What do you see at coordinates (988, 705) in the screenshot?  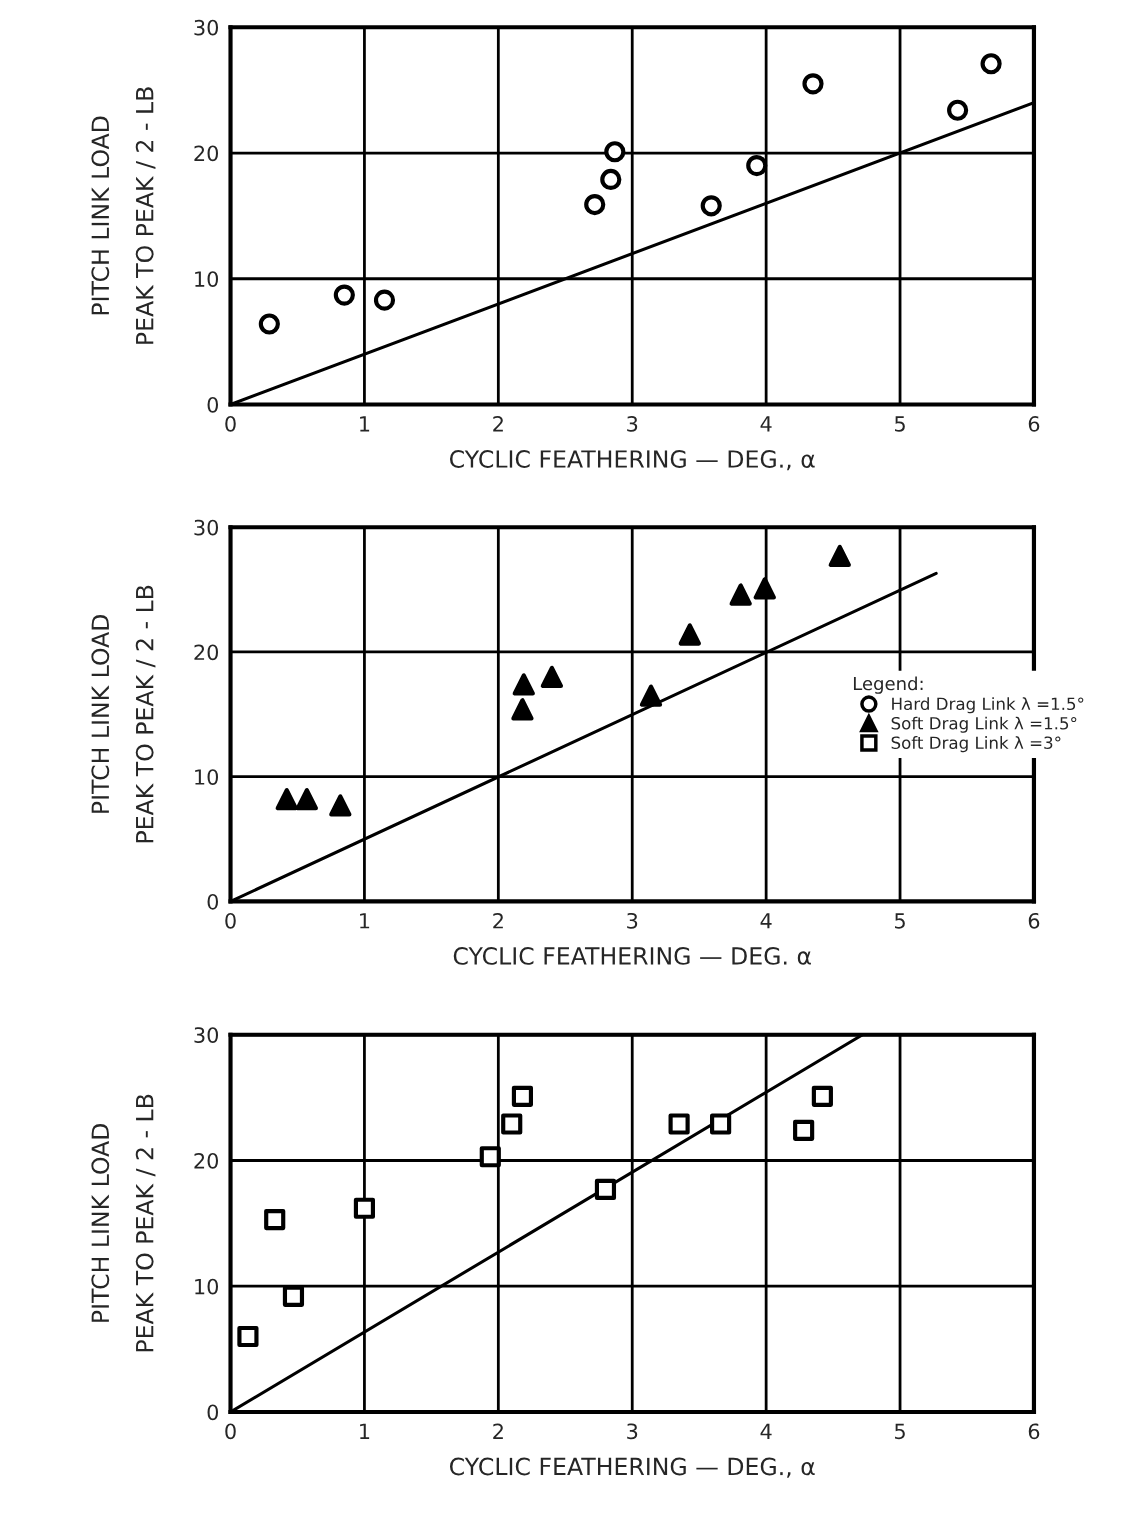 I see `legend-label: Hard Drag Link λ =1.5°` at bounding box center [988, 705].